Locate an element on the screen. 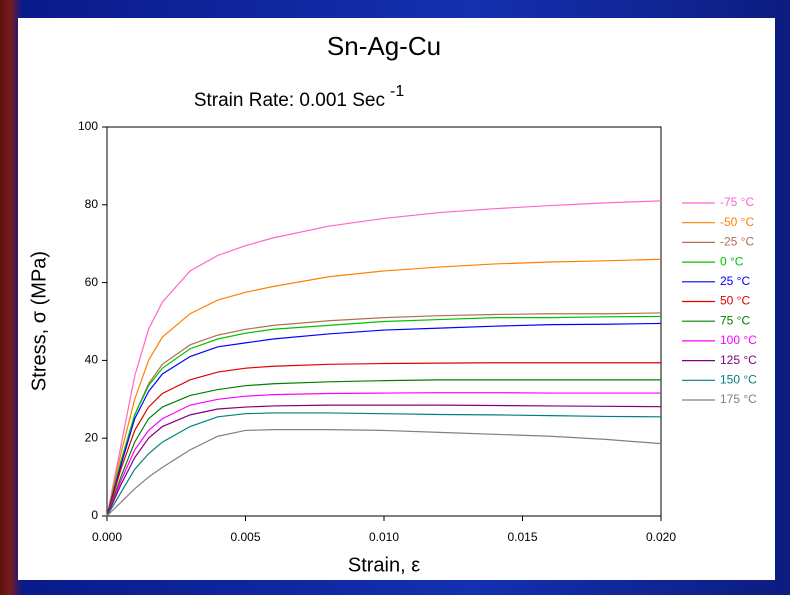 Image resolution: width=790 pixels, height=595 pixels. legend-label: 100 °C is located at coordinates (738, 340).